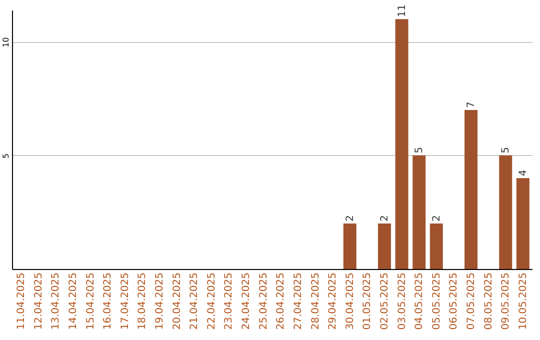 The width and height of the screenshot is (540, 340). Describe the element at coordinates (6, 42) in the screenshot. I see `y-tick-label: 10` at that location.